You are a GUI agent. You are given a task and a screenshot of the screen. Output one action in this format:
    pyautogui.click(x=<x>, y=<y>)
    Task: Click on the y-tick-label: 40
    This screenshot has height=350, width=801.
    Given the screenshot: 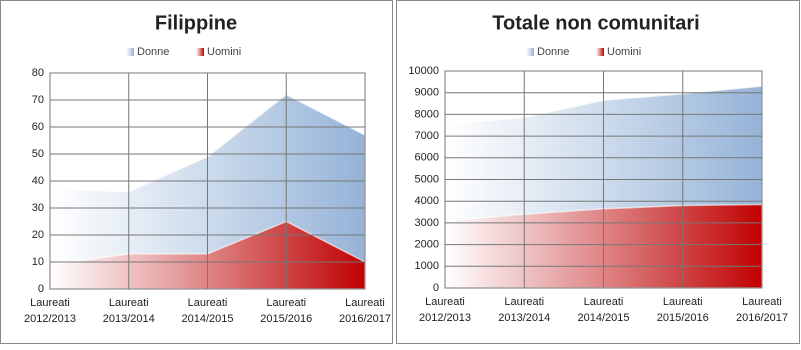 What is the action you would take?
    pyautogui.click(x=38, y=181)
    